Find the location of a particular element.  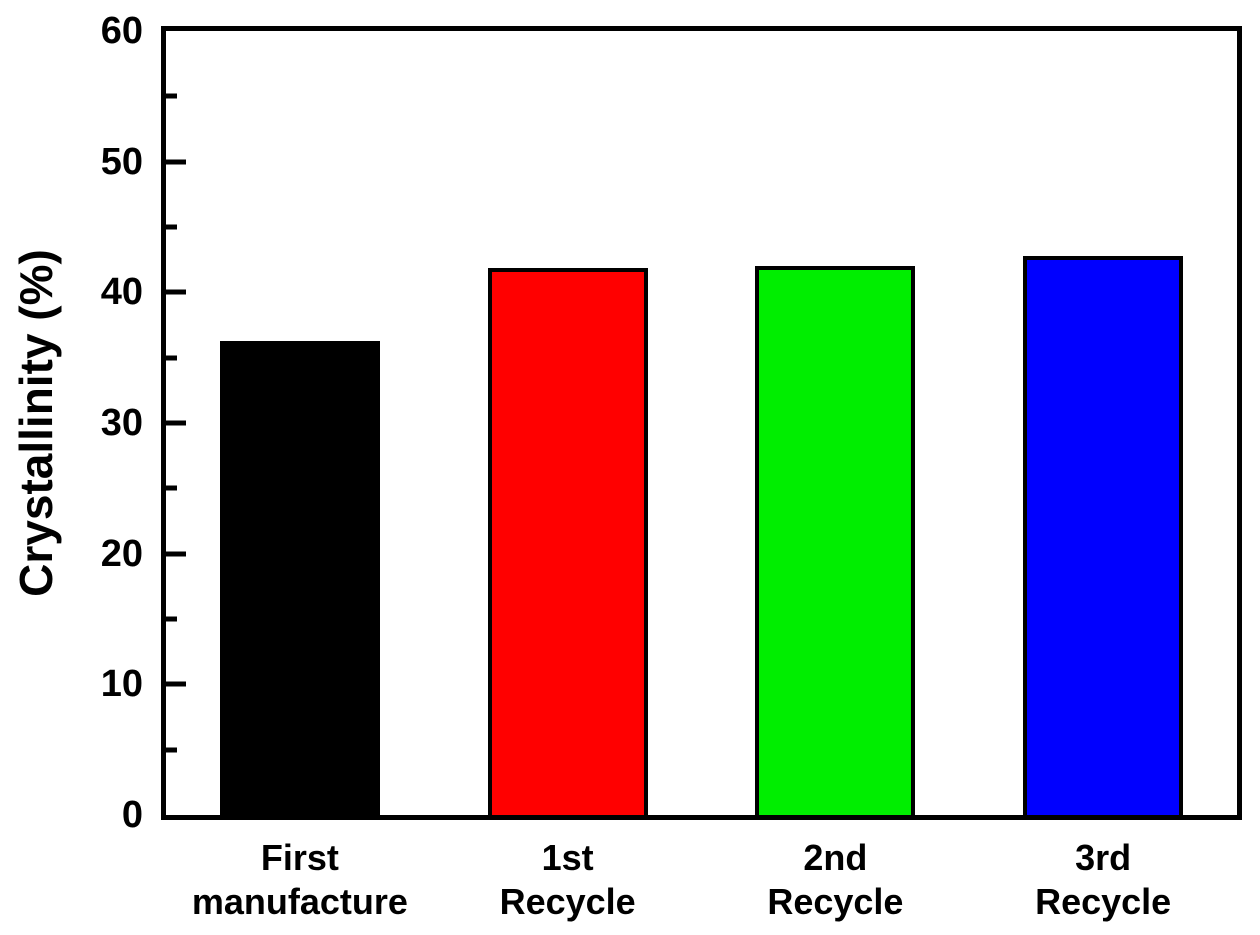

y-axis-title: Crystallinity (%) is located at coordinates (36, 423).